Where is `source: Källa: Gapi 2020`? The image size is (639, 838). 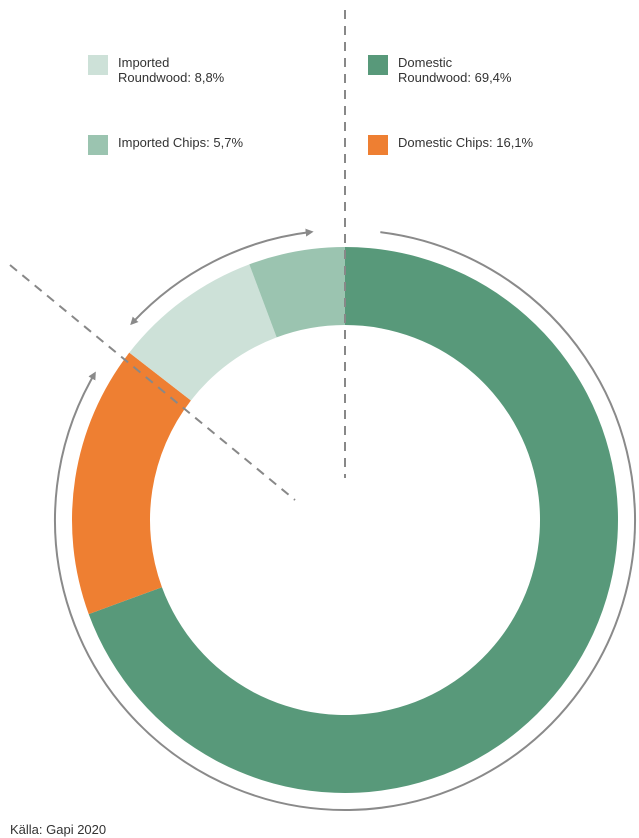 source: Källa: Gapi 2020 is located at coordinates (58, 829).